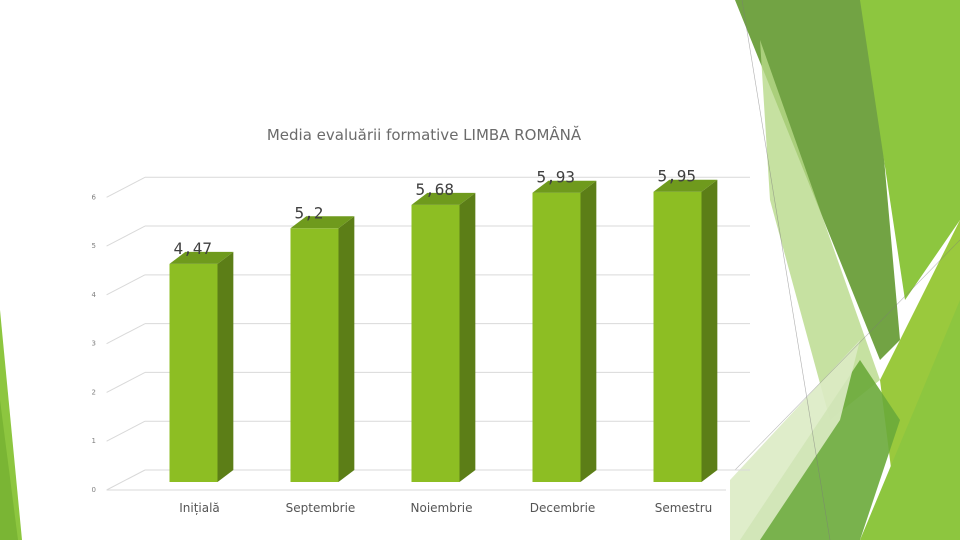  I want to click on data-label: 5,93, so click(556, 177).